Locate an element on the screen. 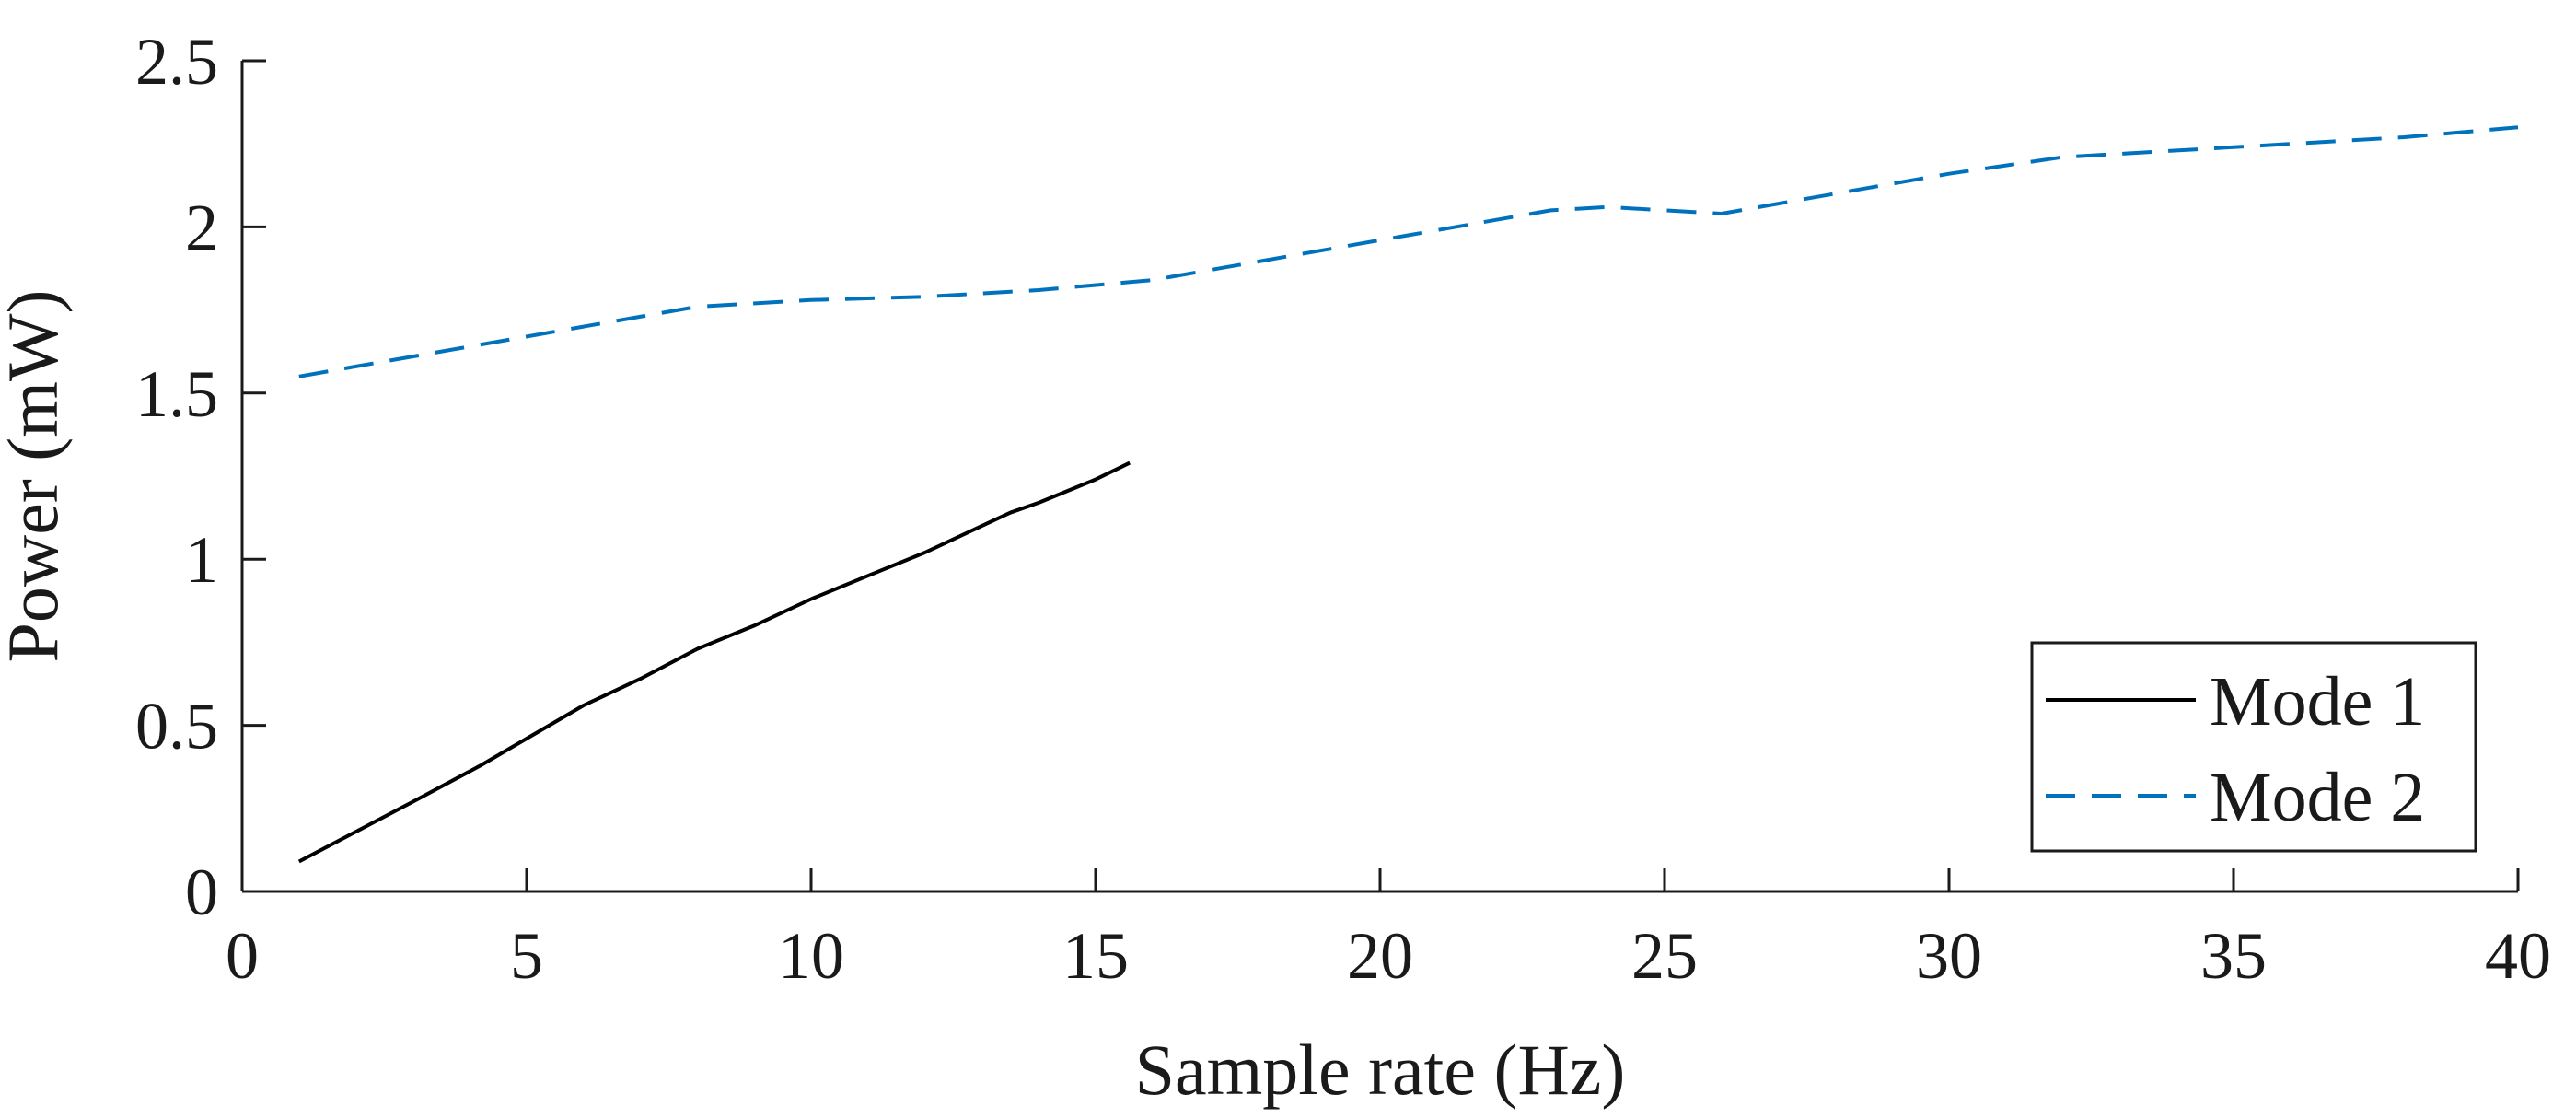 This screenshot has width=2576, height=1118. legend: Mode 1 Mode 2 is located at coordinates (2253, 747).